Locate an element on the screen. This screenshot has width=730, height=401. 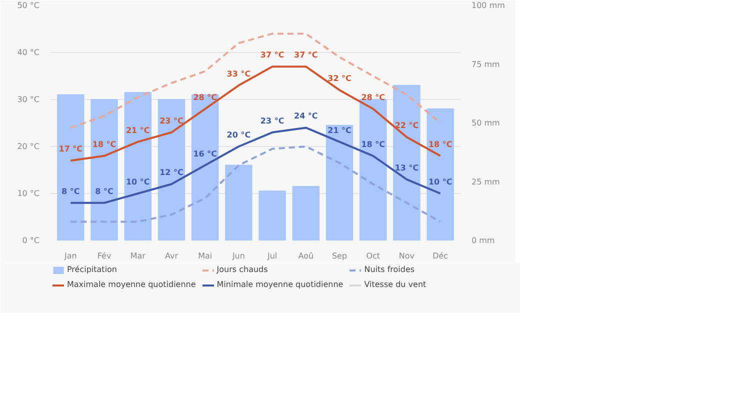
data-label: 24 °C is located at coordinates (306, 116).